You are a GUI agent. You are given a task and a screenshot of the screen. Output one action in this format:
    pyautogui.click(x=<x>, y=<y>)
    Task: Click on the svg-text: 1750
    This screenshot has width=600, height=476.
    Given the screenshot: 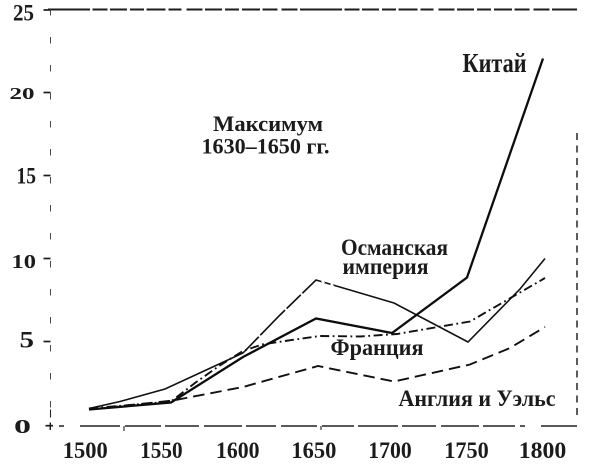 What is the action you would take?
    pyautogui.click(x=466, y=450)
    